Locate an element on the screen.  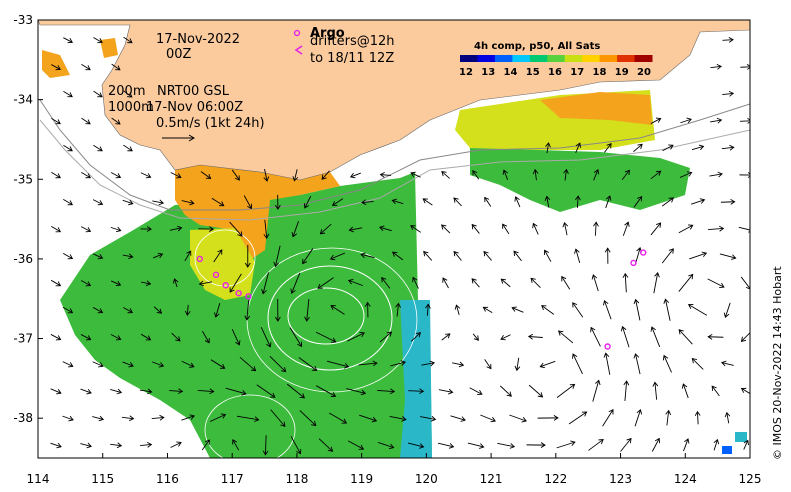
argo-legend-line2: to 18/11 12Z is located at coordinates (352, 58).